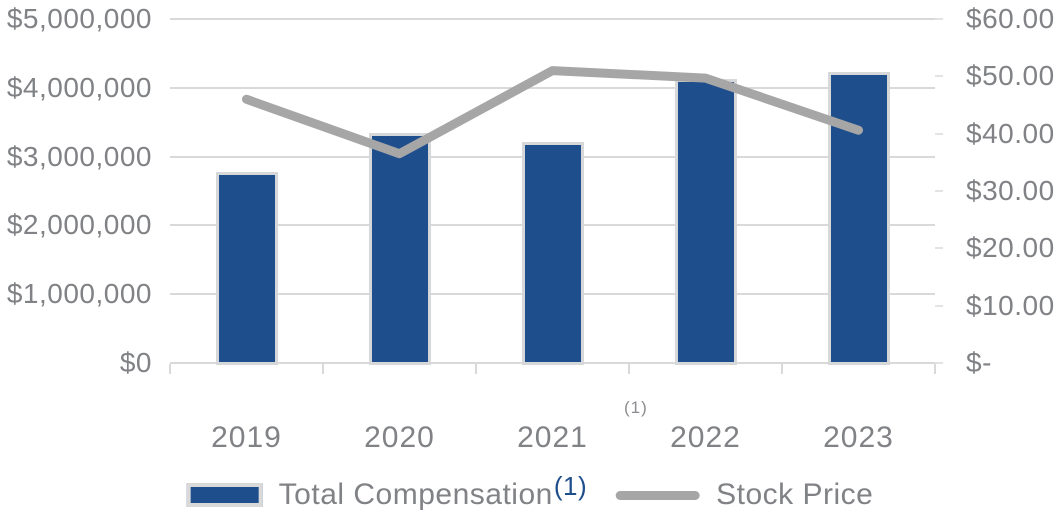 Image resolution: width=1060 pixels, height=525 pixels. What do you see at coordinates (399, 249) in the screenshot?
I see `bar-2020` at bounding box center [399, 249].